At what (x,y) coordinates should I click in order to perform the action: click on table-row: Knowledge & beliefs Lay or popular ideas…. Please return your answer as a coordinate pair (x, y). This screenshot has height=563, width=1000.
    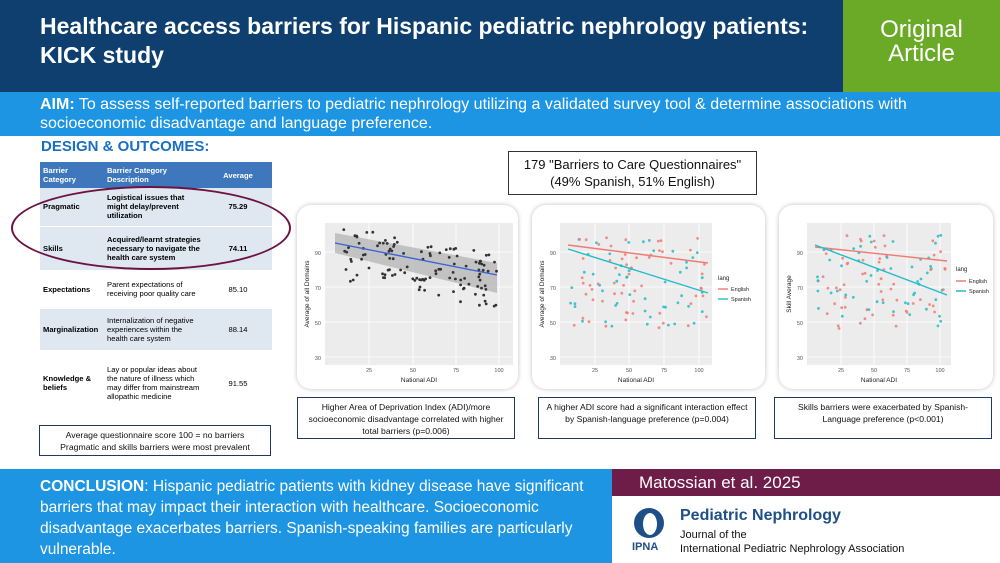
    Looking at the image, I should click on (156, 383).